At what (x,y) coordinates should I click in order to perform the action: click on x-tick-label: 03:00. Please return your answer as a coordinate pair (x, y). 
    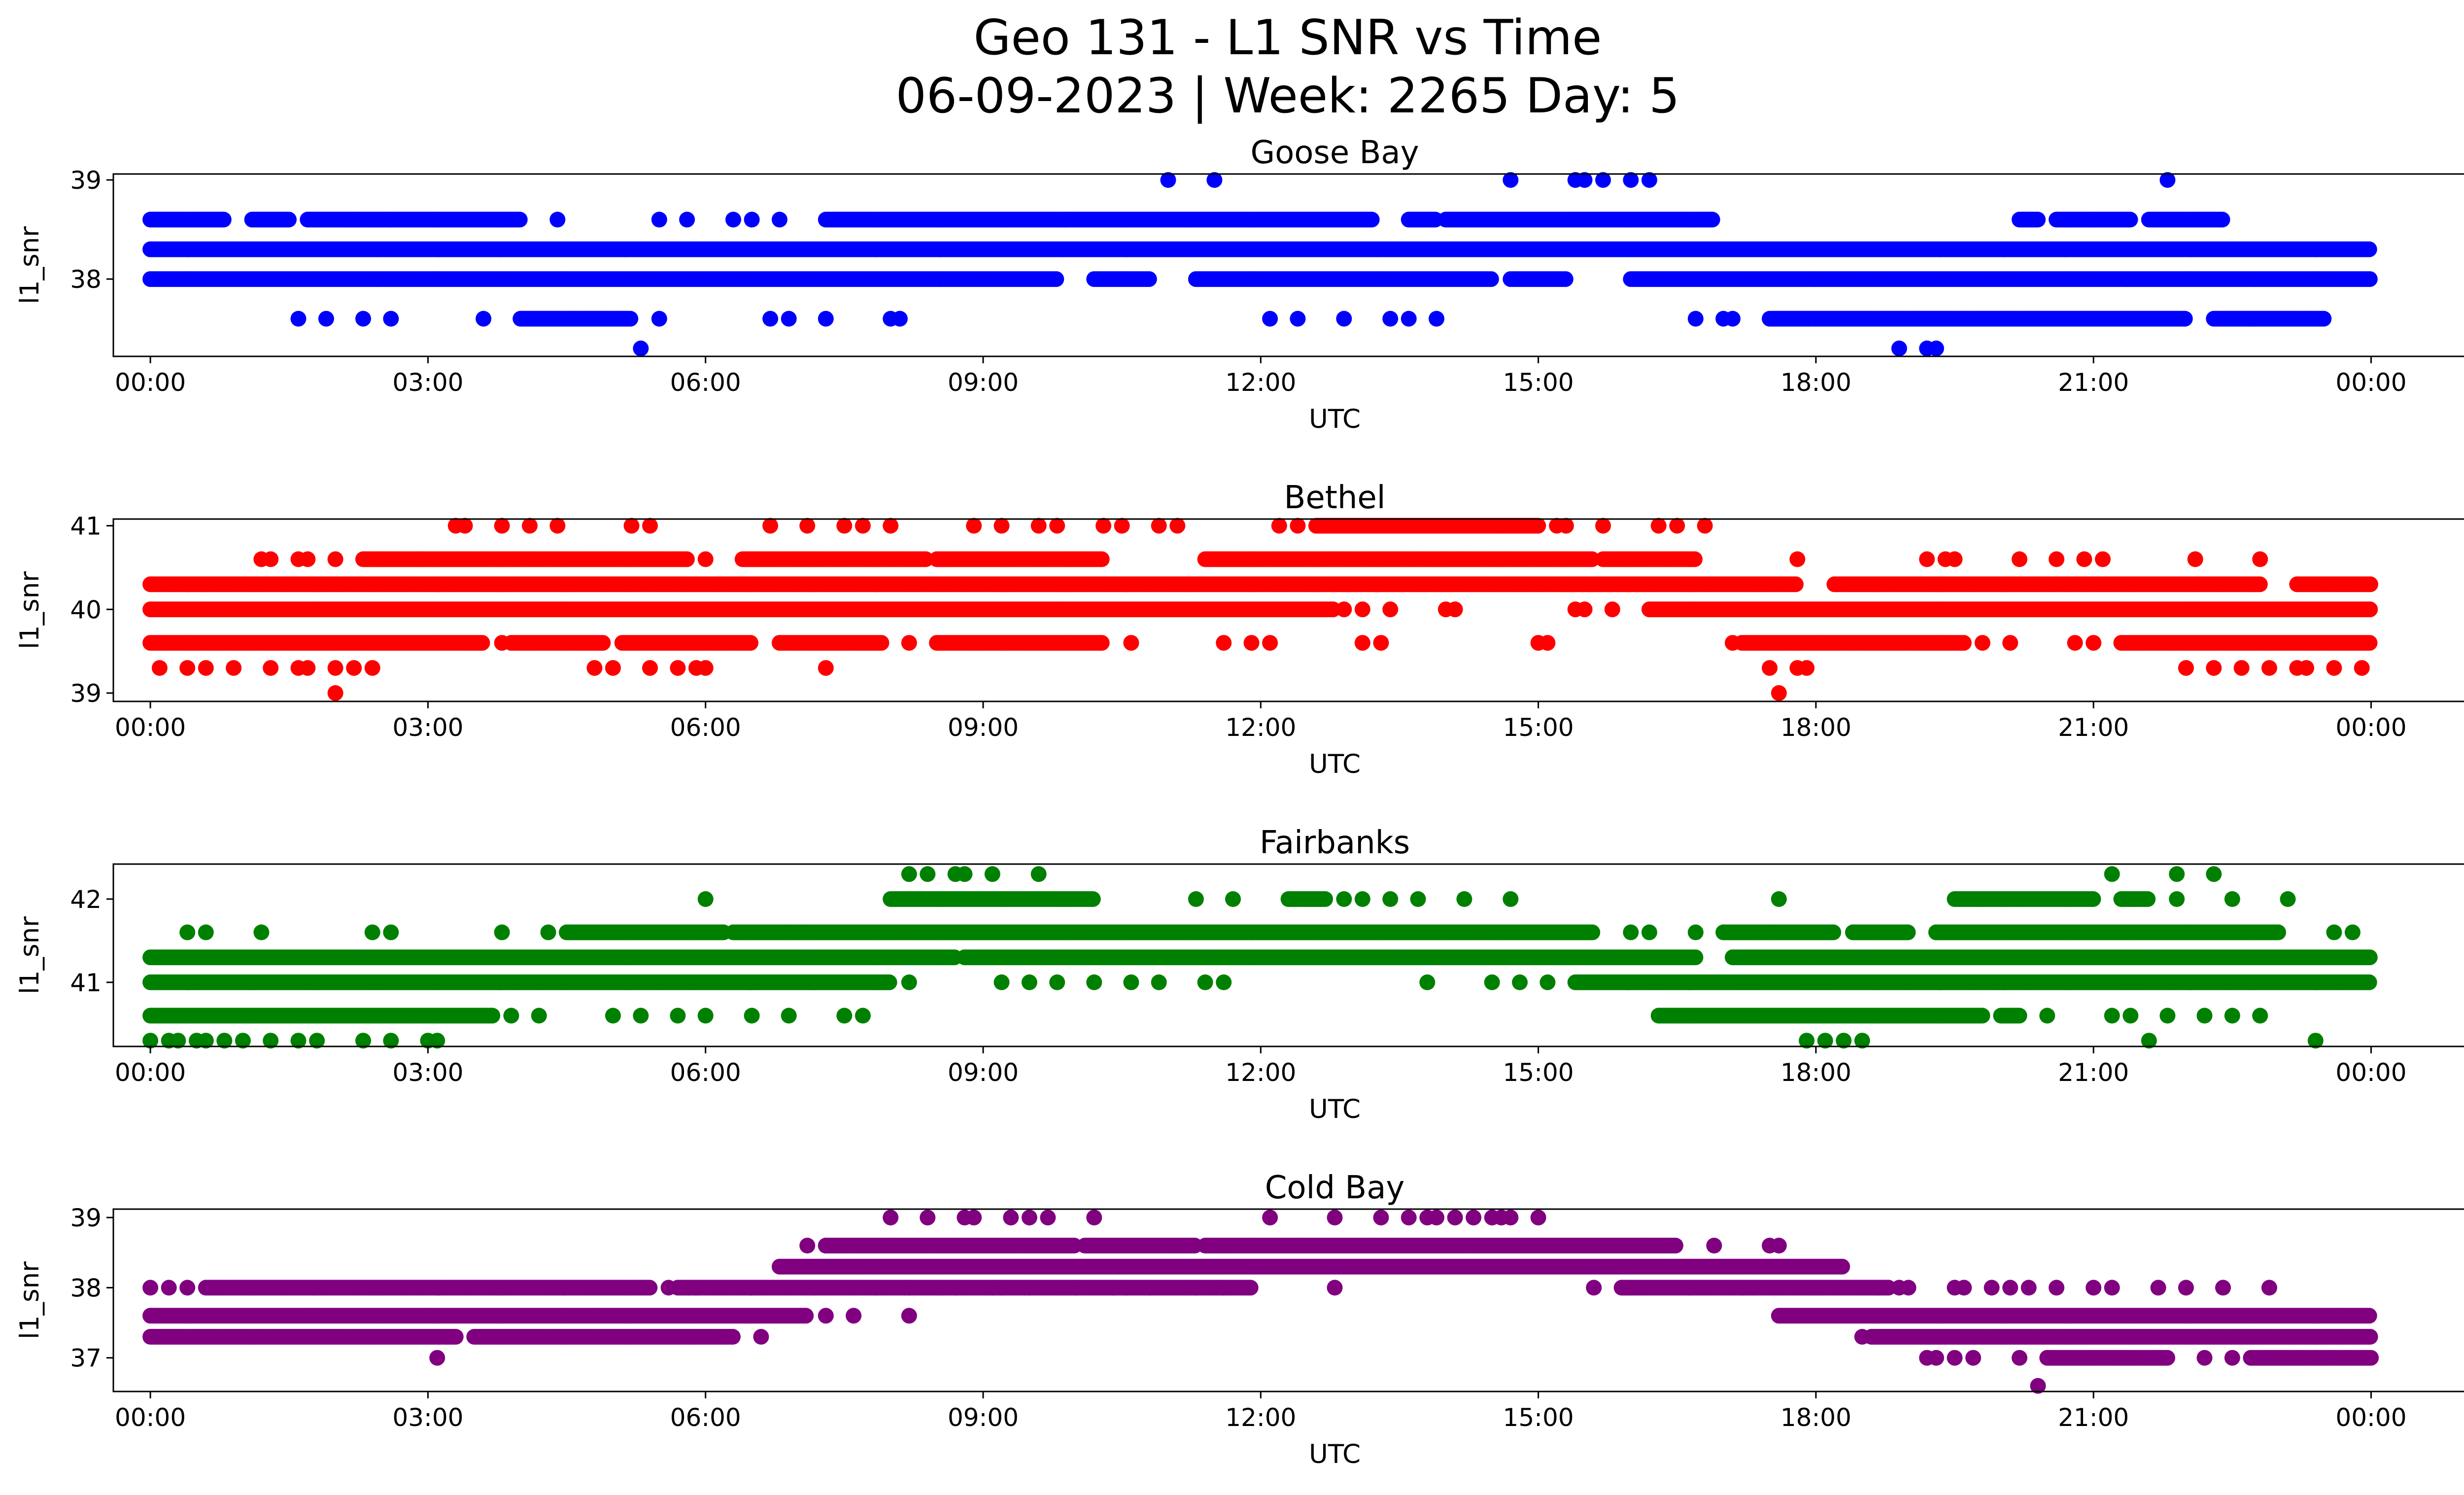
    Looking at the image, I should click on (427, 382).